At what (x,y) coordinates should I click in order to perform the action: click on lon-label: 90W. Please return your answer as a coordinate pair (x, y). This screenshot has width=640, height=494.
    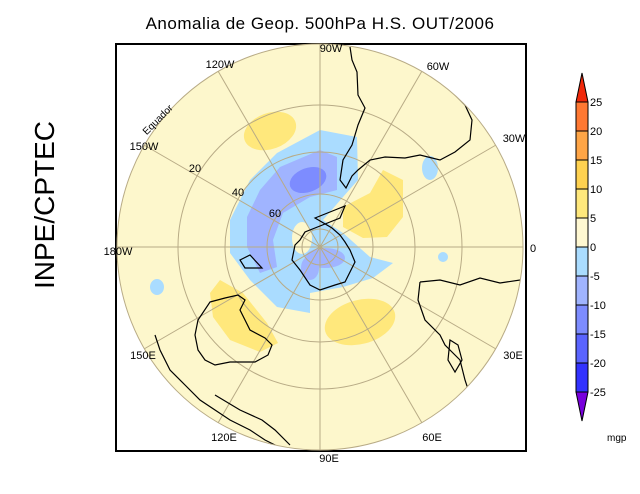
    Looking at the image, I should click on (331, 49).